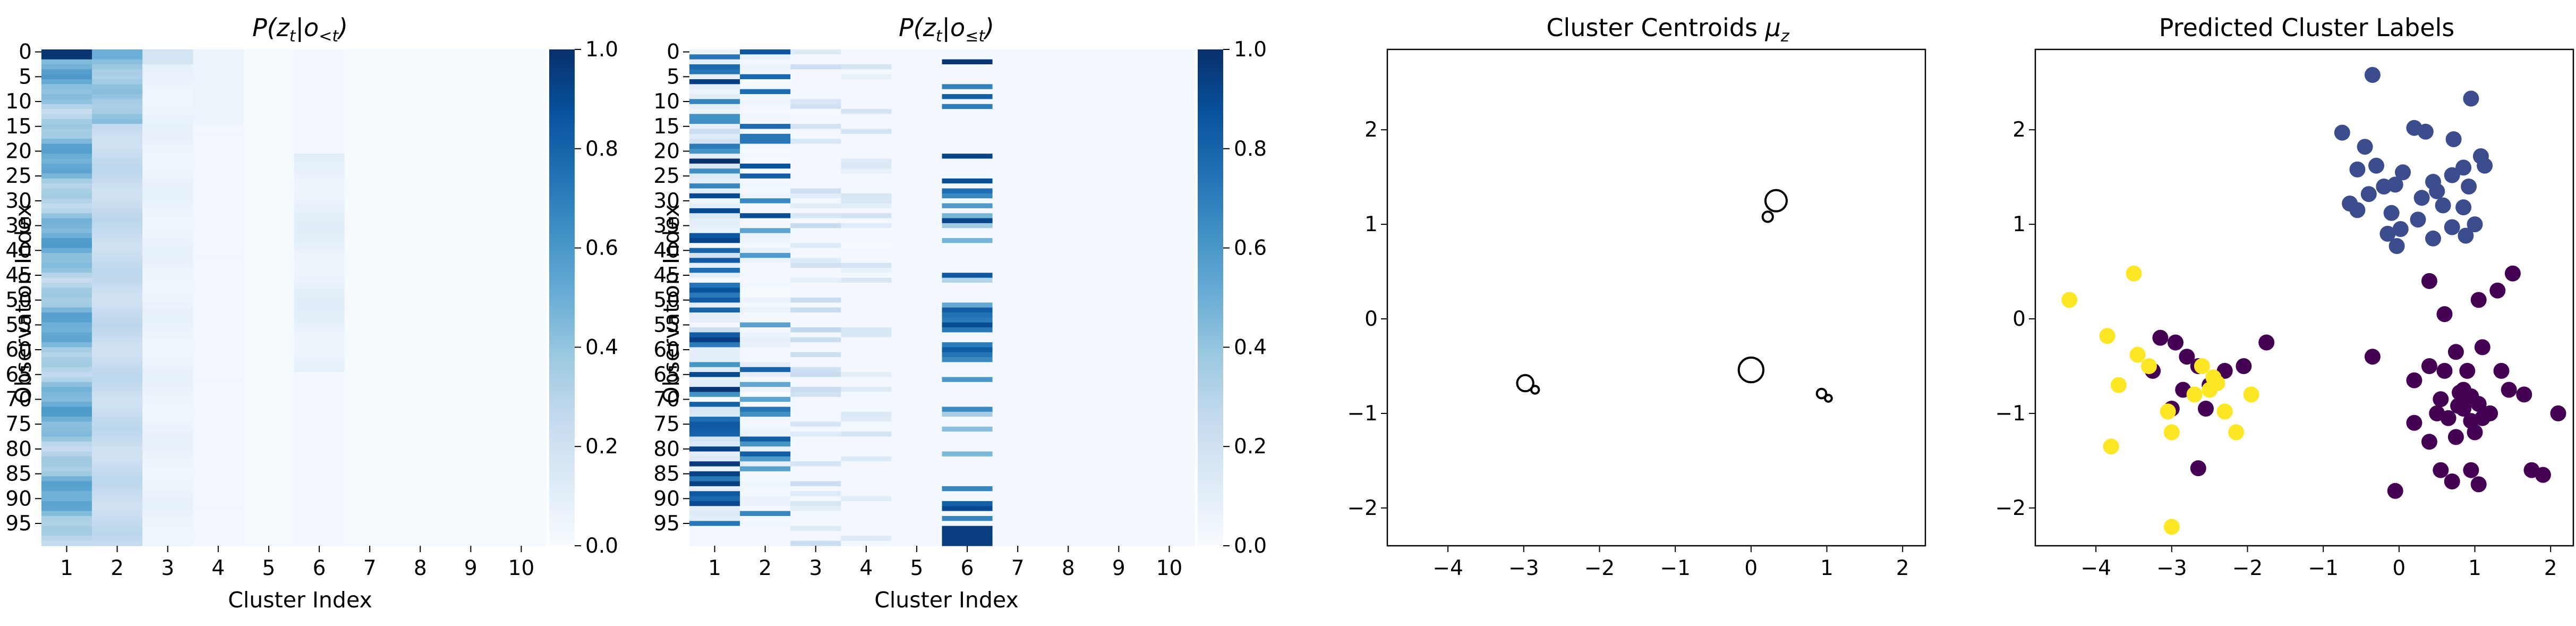 The image size is (2576, 626). I want to click on y-tick-label: 90, so click(667, 499).